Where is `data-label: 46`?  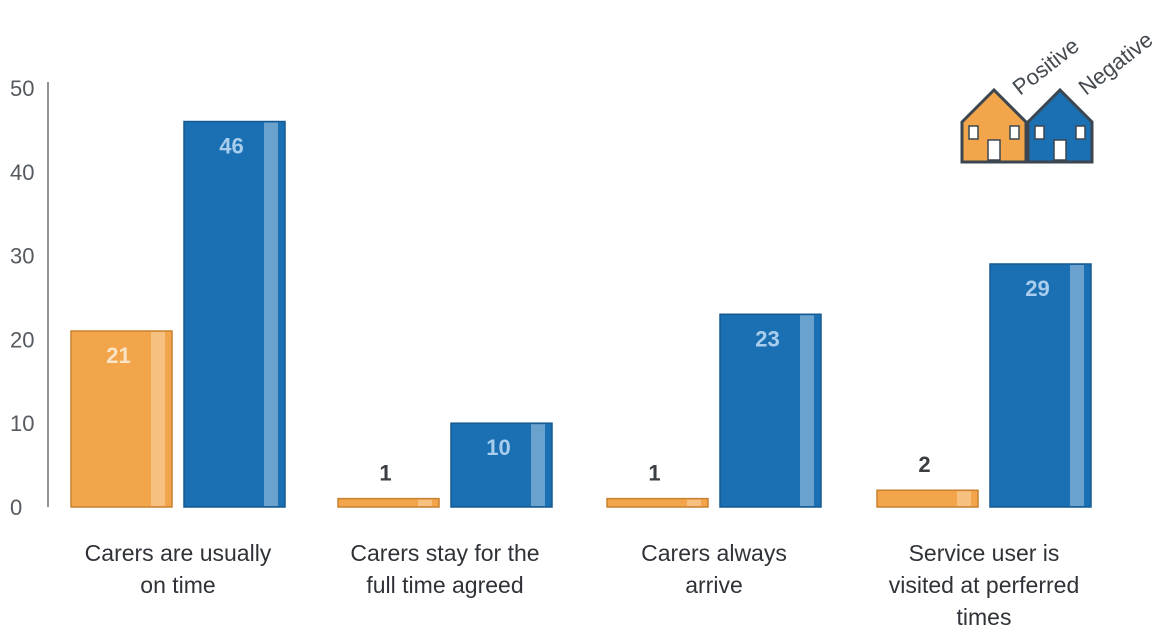 data-label: 46 is located at coordinates (231, 146).